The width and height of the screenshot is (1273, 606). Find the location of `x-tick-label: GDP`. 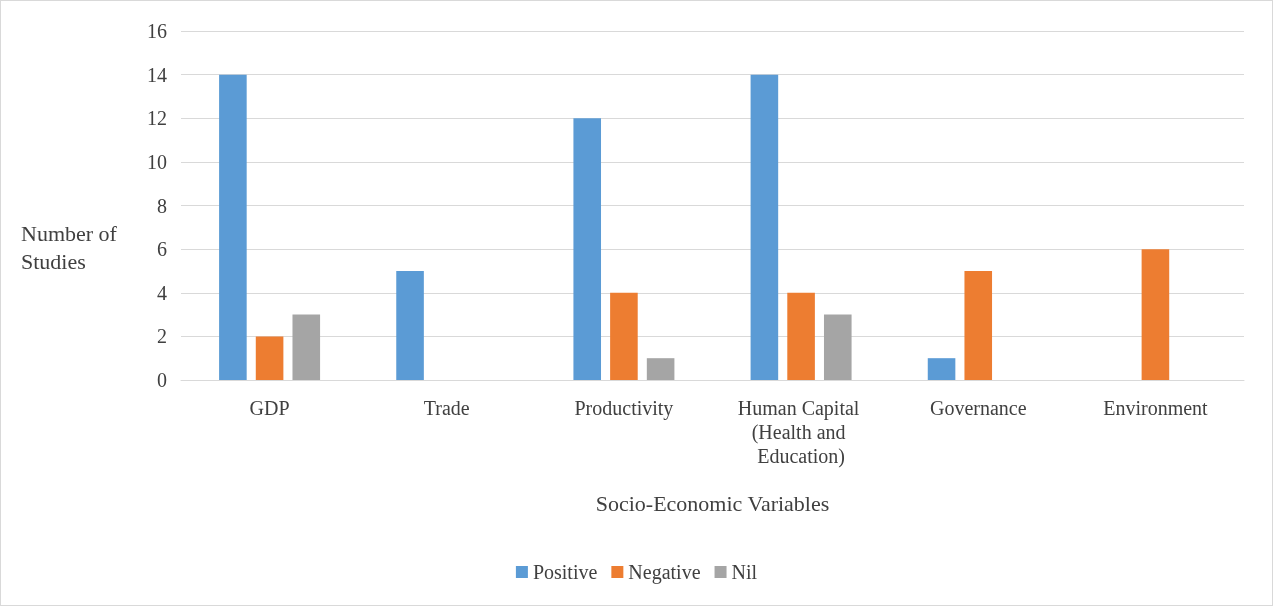

x-tick-label: GDP is located at coordinates (269, 408).